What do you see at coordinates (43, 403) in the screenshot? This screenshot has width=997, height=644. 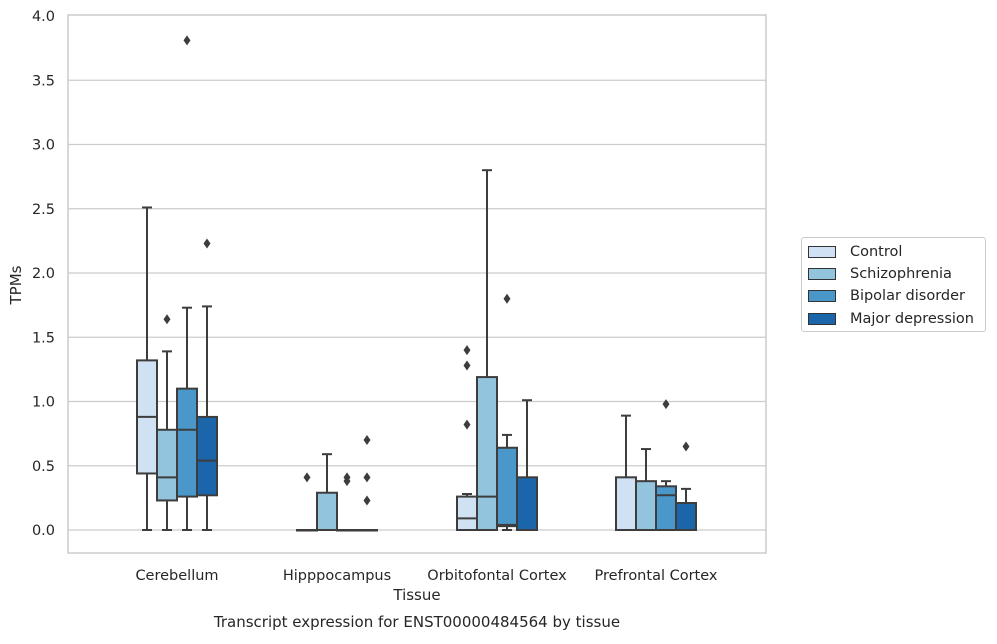 I see `y-tick-label: 1.0` at bounding box center [43, 403].